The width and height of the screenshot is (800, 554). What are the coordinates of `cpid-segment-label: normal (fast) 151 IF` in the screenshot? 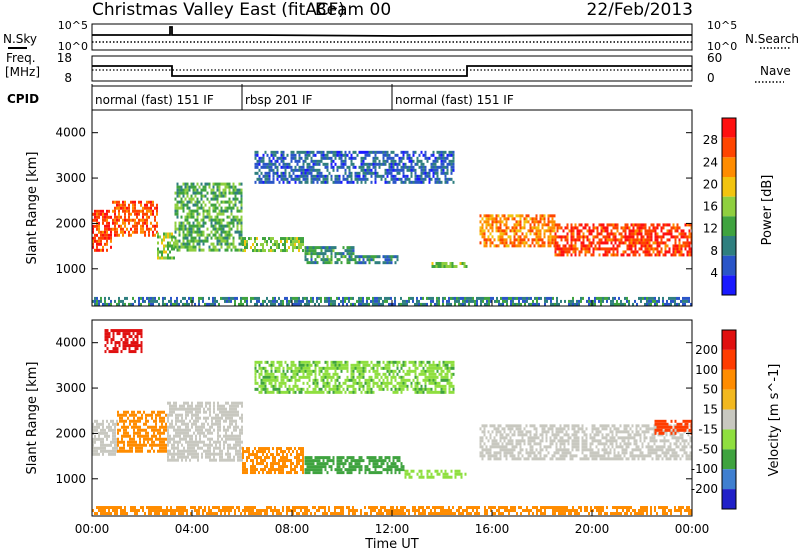 It's located at (154, 100).